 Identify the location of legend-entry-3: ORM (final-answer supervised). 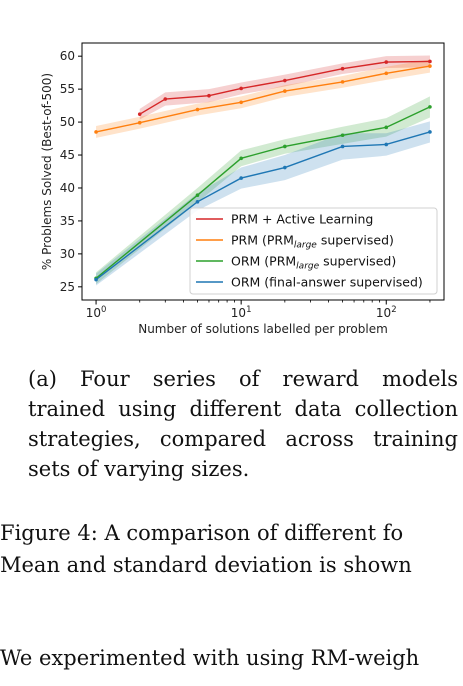
(327, 282).